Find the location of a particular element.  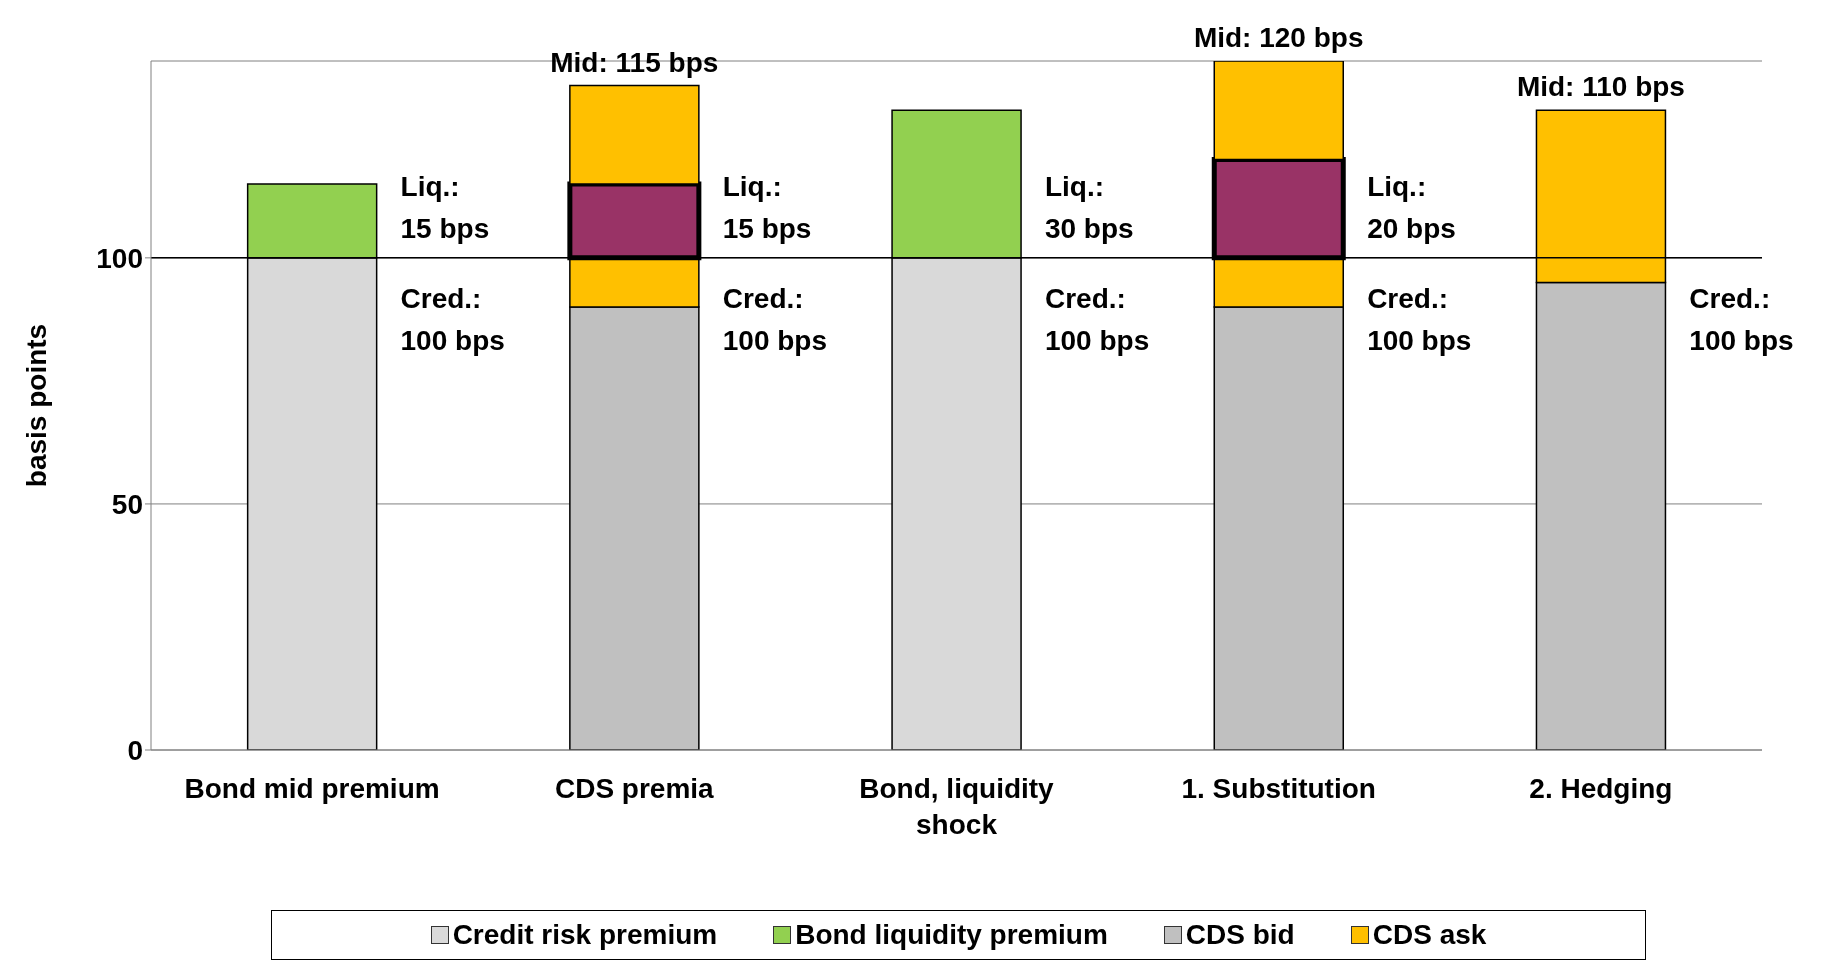

y-tick-label: 100 is located at coordinates (119, 258).